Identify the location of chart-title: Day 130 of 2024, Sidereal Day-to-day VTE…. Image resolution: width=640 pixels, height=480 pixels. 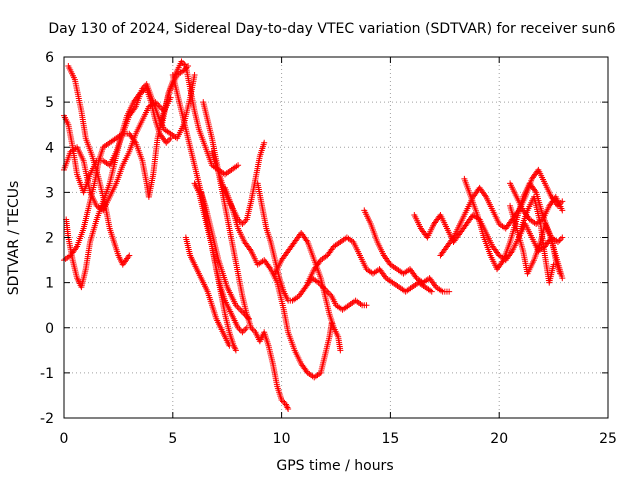
(331, 29).